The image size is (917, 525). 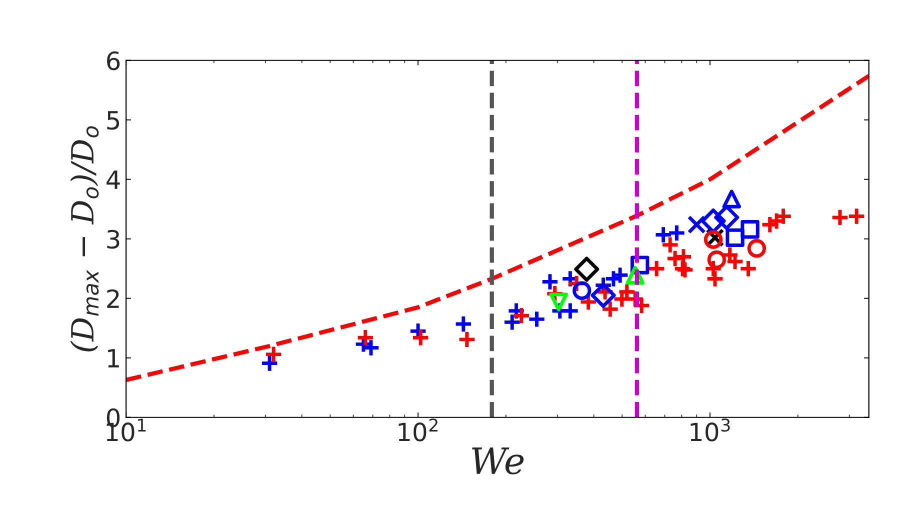 I want to click on x-axis-title: We, so click(x=498, y=461).